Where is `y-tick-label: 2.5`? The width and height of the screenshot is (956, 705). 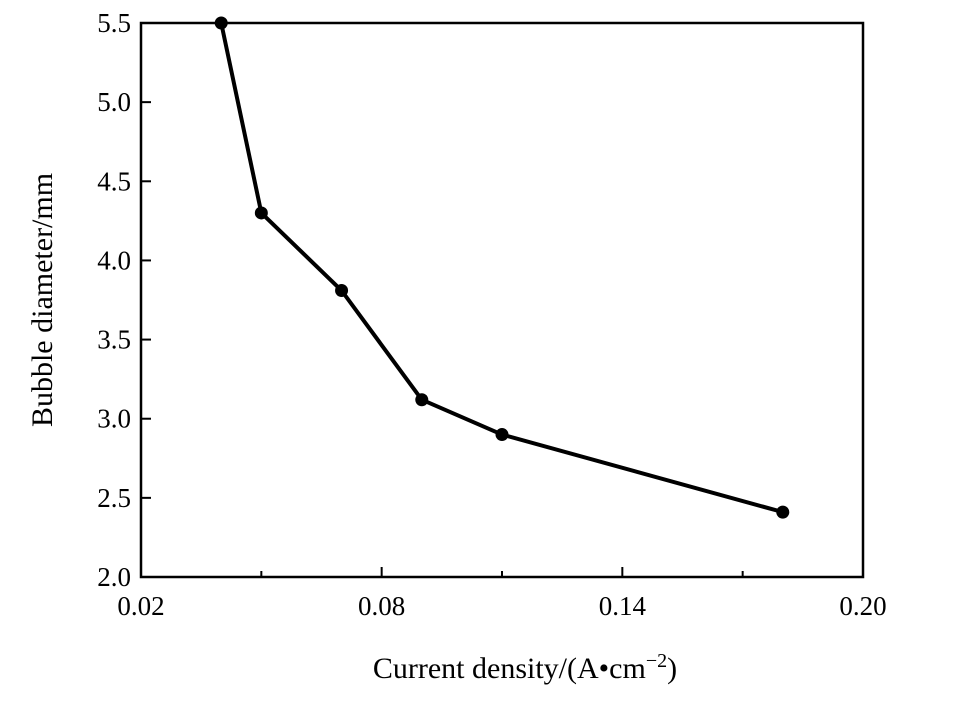 y-tick-label: 2.5 is located at coordinates (114, 498).